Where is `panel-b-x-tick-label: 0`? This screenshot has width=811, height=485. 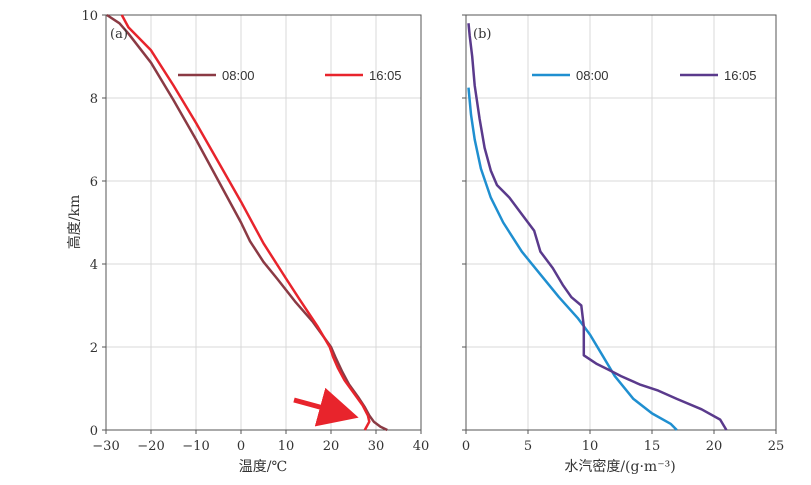
panel-b-x-tick-label: 0 is located at coordinates (466, 446).